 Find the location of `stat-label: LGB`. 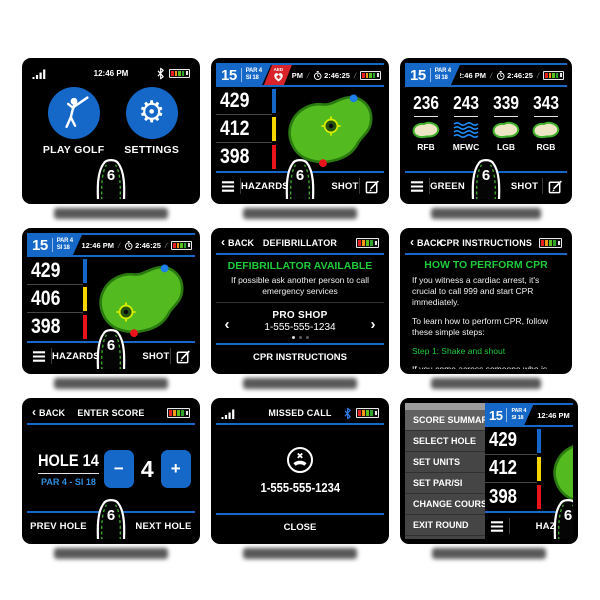

stat-label: LGB is located at coordinates (506, 147).